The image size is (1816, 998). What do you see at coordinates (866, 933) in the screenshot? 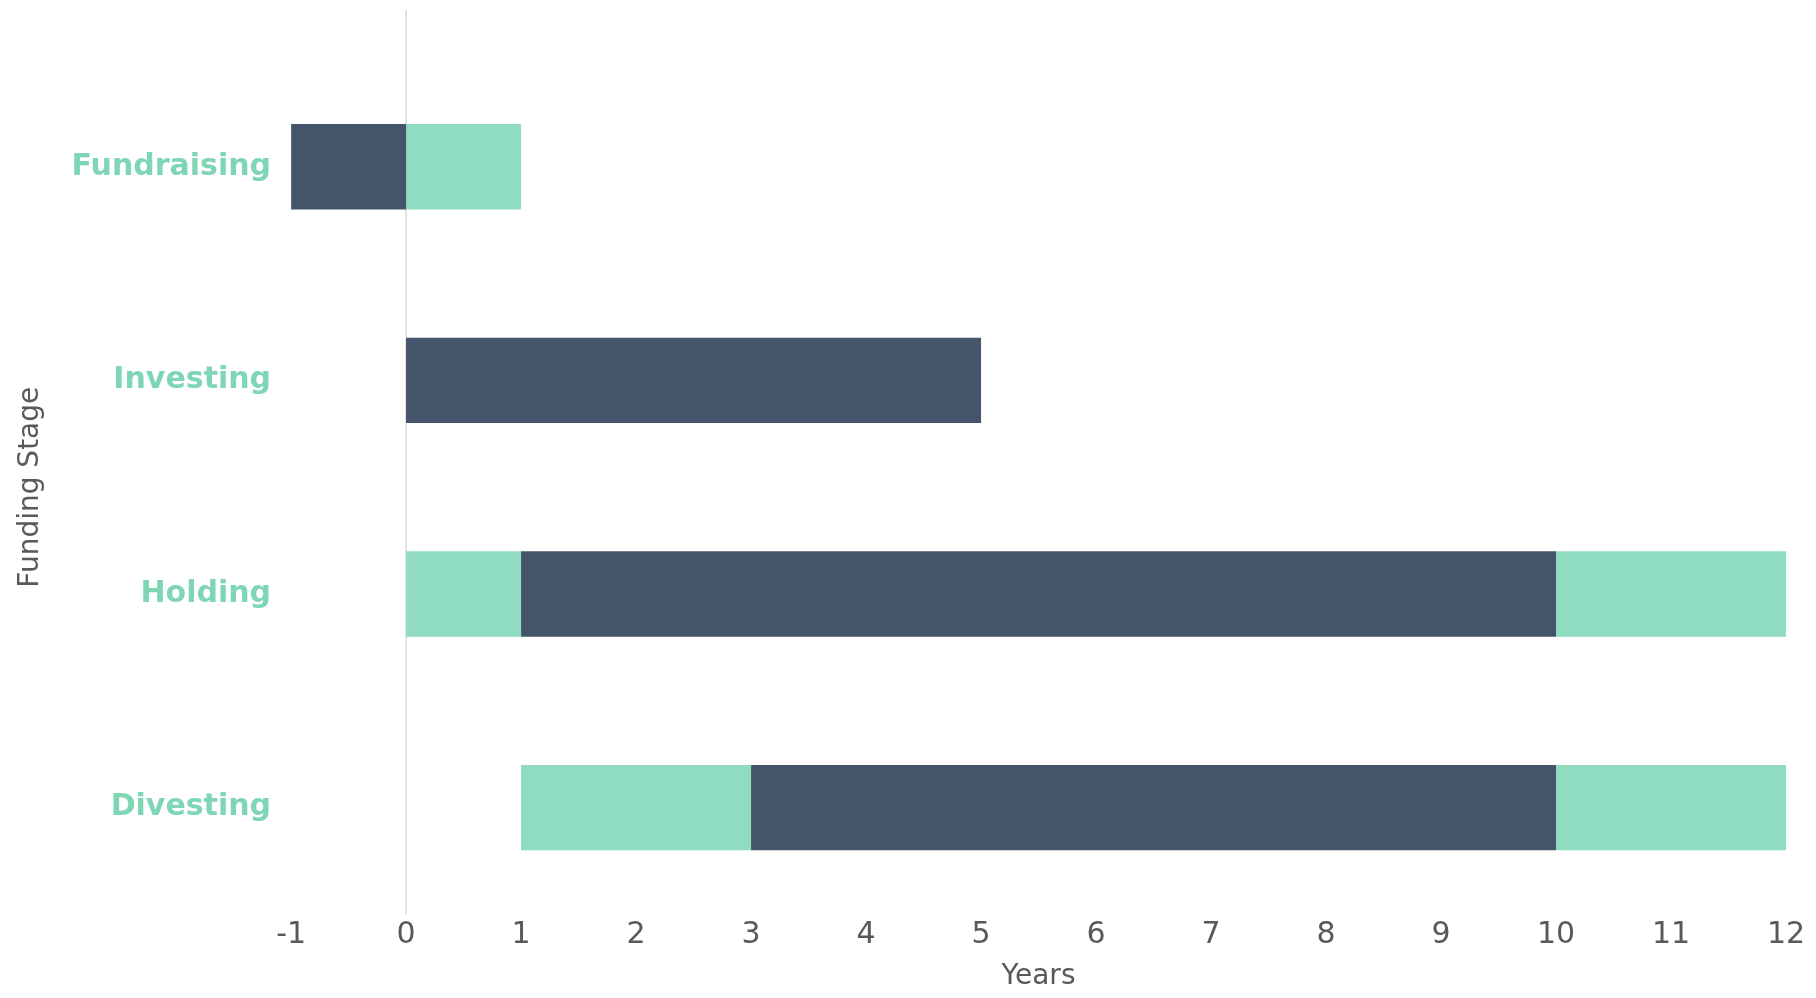
I see `x-tick-label: 4` at bounding box center [866, 933].